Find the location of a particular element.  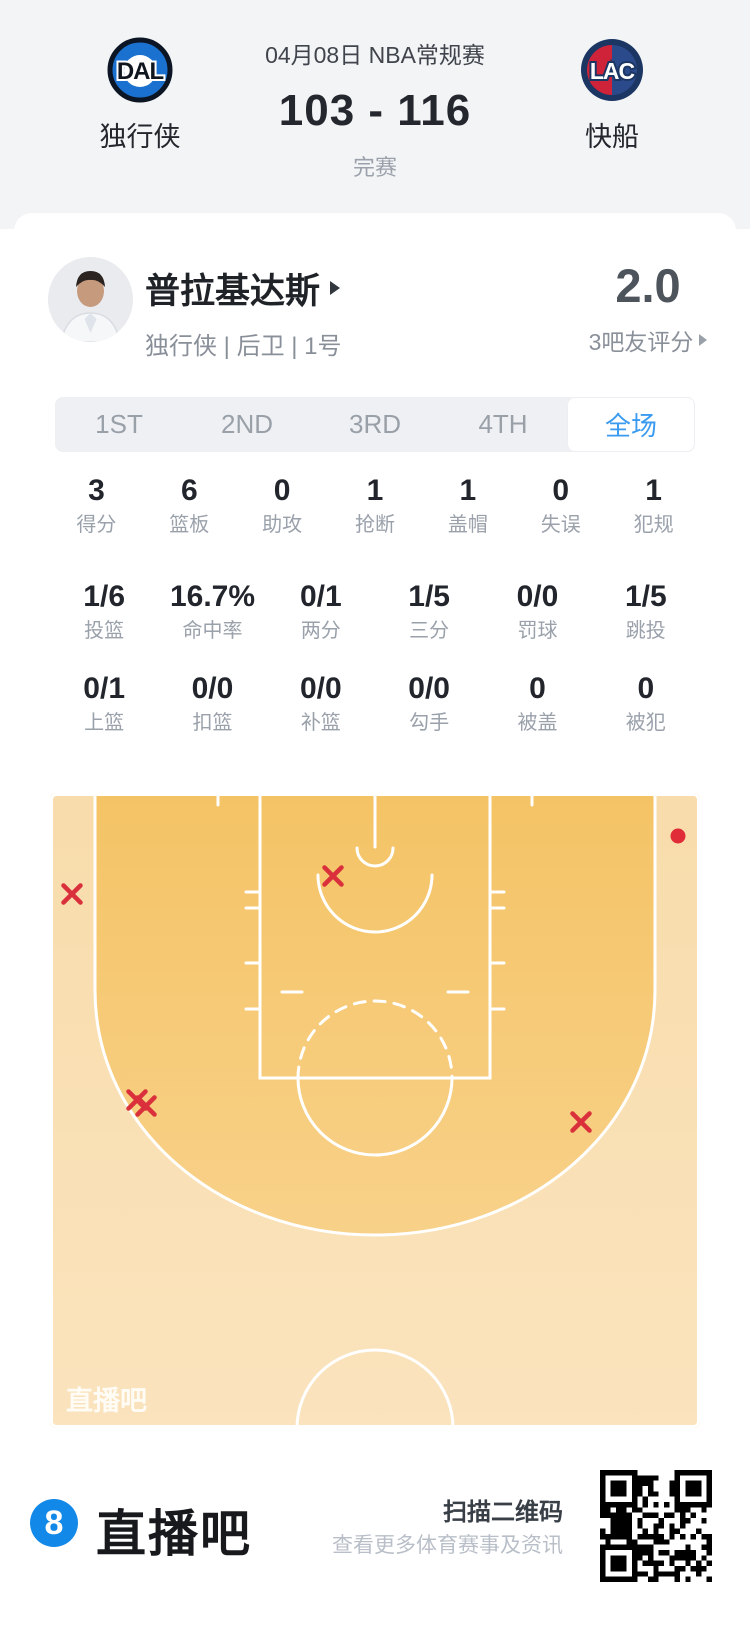

stat-犯规: 1 犯规 is located at coordinates (653, 505).